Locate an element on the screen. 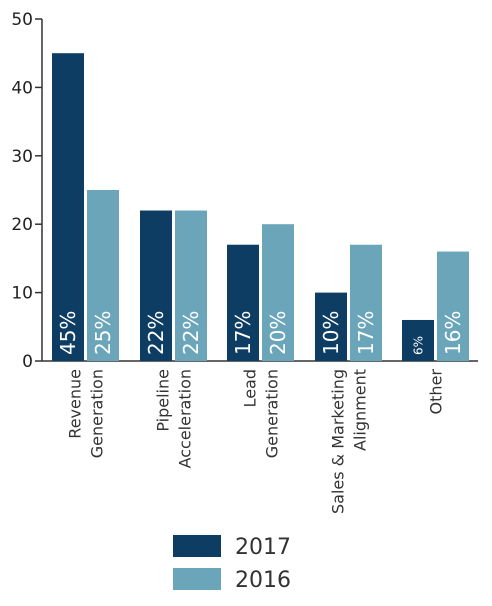  category-label: Other is located at coordinates (436, 392).